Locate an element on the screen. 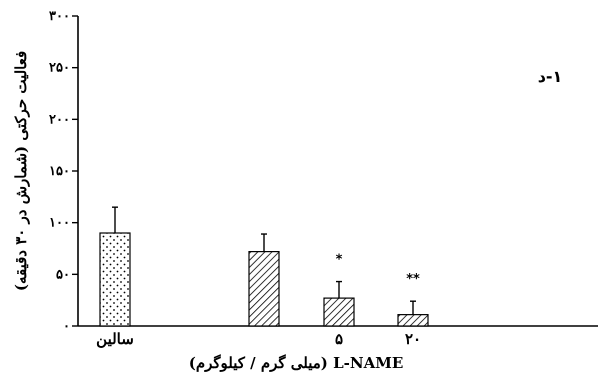 The image size is (605, 377). y-tick-label: ۲۰۰ is located at coordinates (59, 119).